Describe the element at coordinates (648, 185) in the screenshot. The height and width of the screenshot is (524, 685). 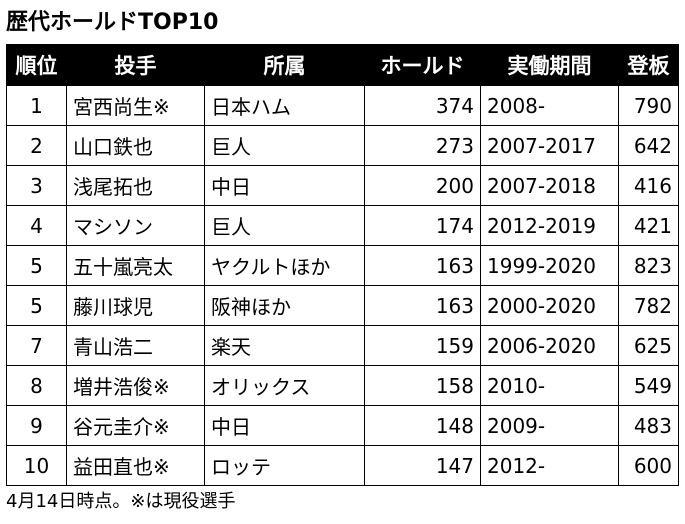
I see `table-cell: 416` at that location.